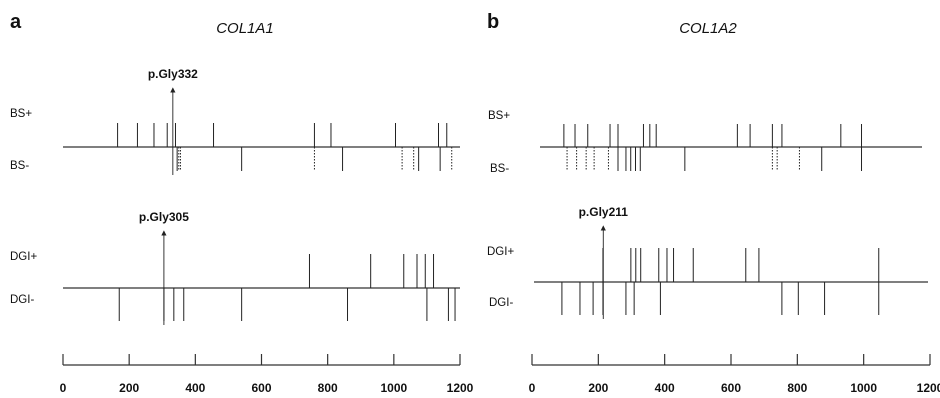 The height and width of the screenshot is (398, 940). Describe the element at coordinates (731, 388) in the screenshot. I see `panel-b-axis-tick-label: 600` at that location.